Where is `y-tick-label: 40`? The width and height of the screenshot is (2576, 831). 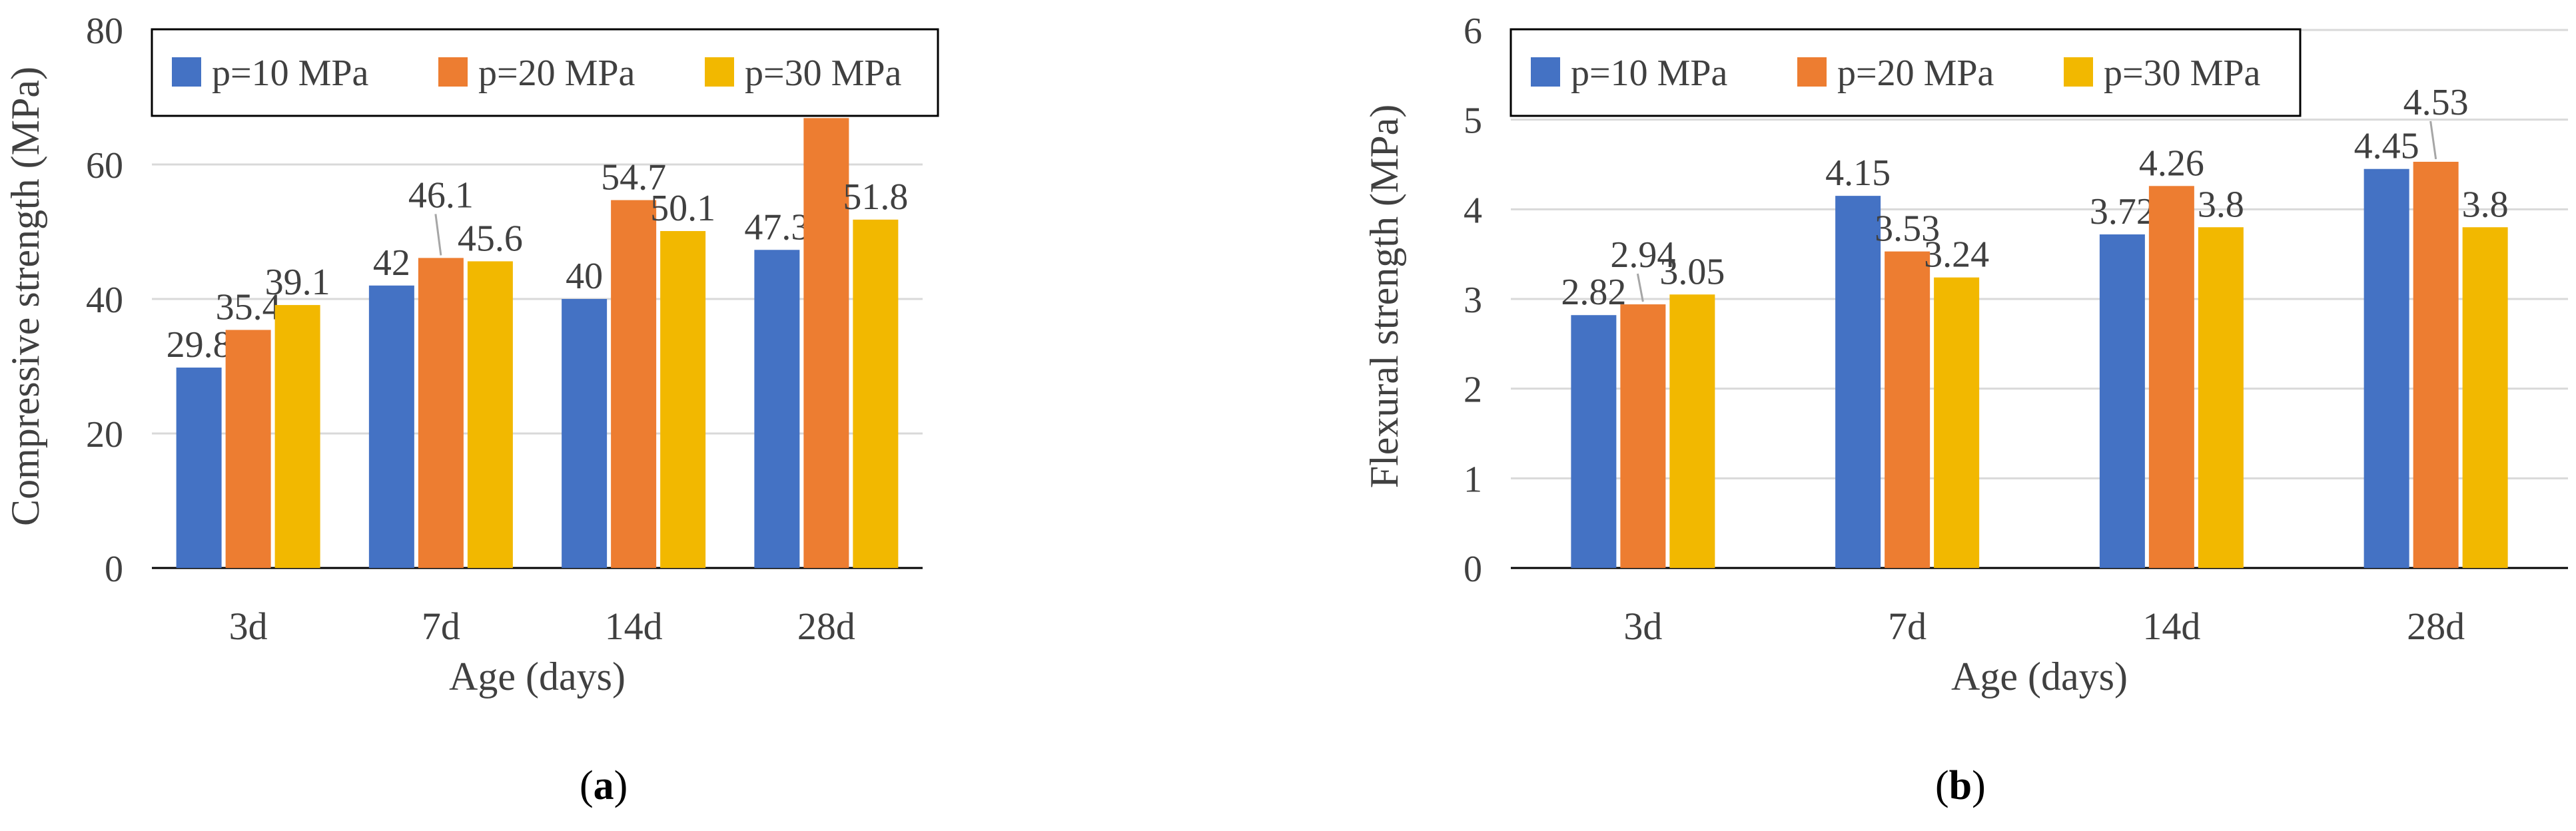
y-tick-label: 40 is located at coordinates (105, 300).